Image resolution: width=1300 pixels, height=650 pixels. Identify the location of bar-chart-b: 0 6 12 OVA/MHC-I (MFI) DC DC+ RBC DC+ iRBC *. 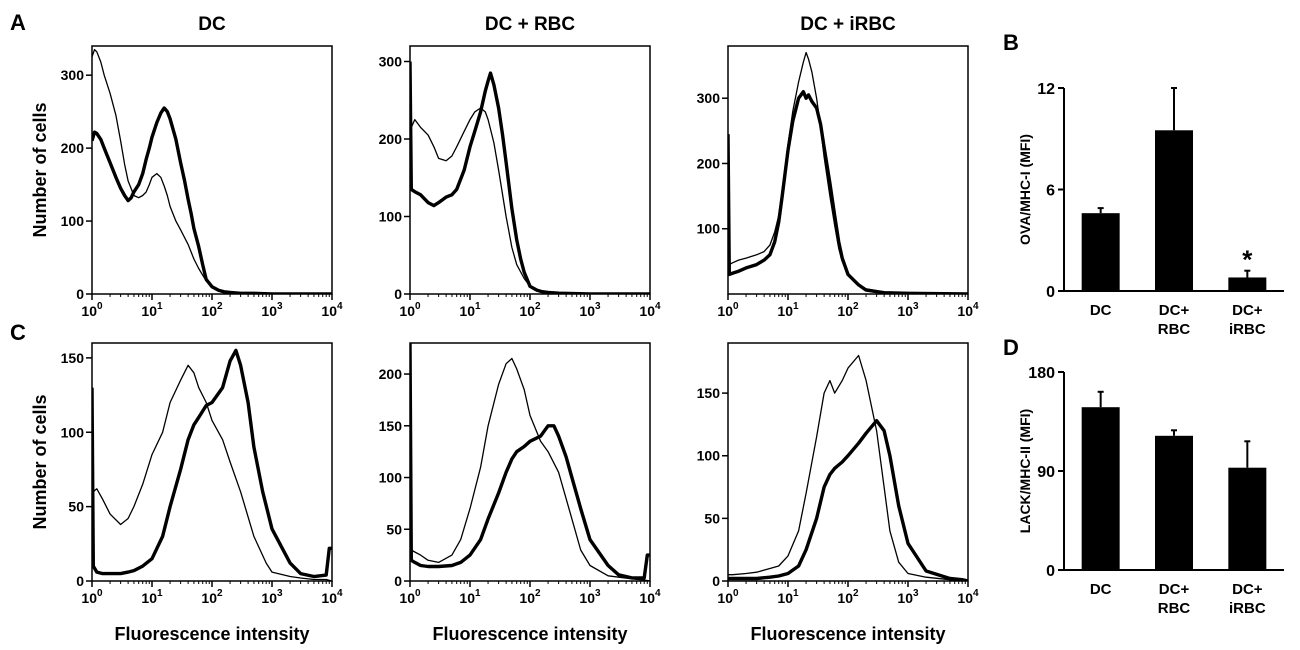
(1150, 209).